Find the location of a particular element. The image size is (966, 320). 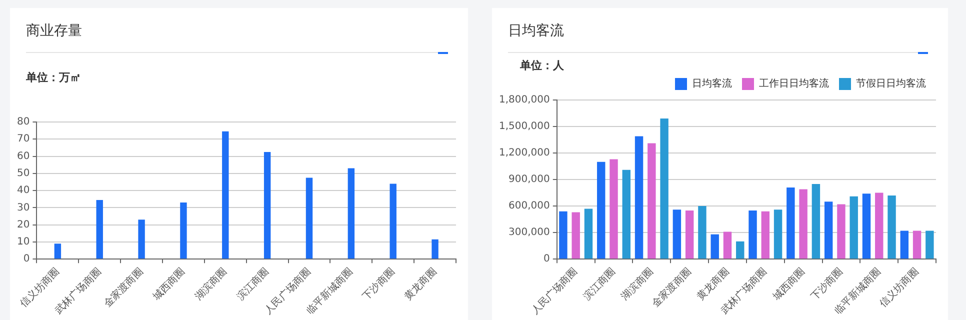

legend-label: 工作日日均客流 is located at coordinates (794, 84).